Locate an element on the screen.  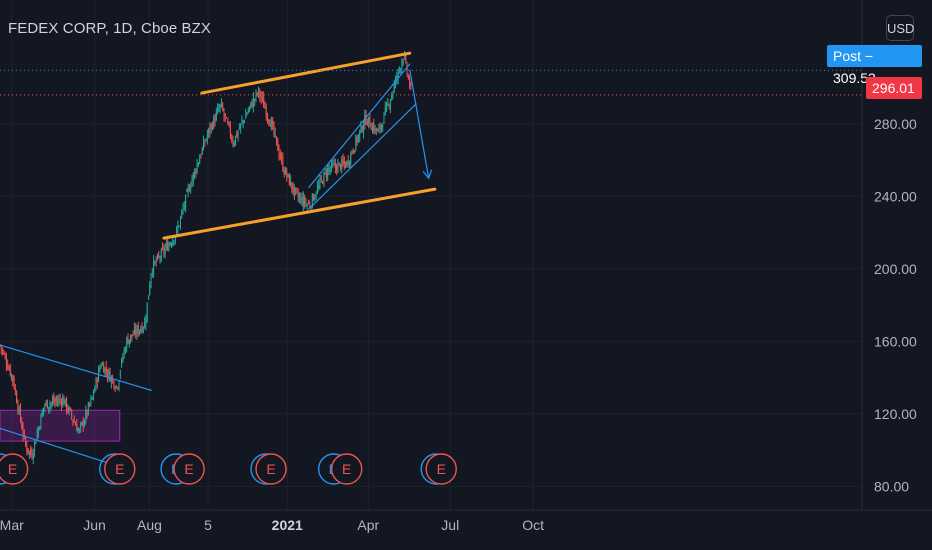
time-axis: Mar Jun Aug 5 2021 Apr Jul Oct is located at coordinates (466, 521).